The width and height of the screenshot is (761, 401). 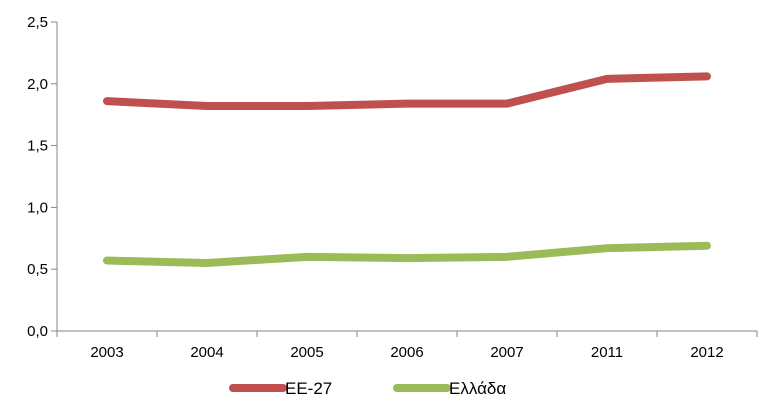 I want to click on legend-item: ΕΕ-27, so click(x=280, y=388).